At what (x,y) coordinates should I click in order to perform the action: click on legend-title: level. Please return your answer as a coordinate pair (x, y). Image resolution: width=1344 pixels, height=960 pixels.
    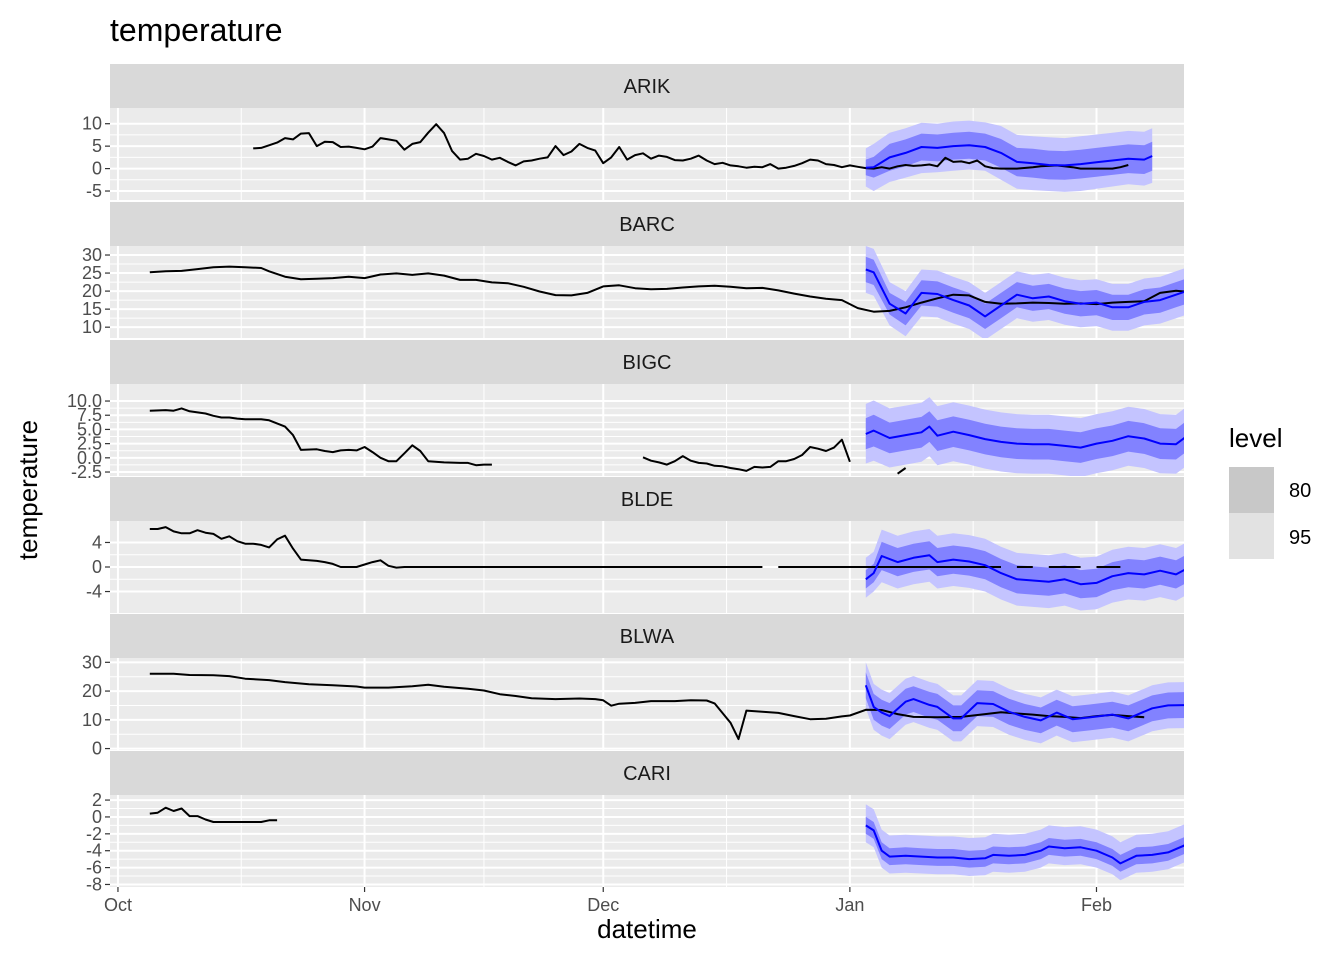
    Looking at the image, I should click on (1255, 438).